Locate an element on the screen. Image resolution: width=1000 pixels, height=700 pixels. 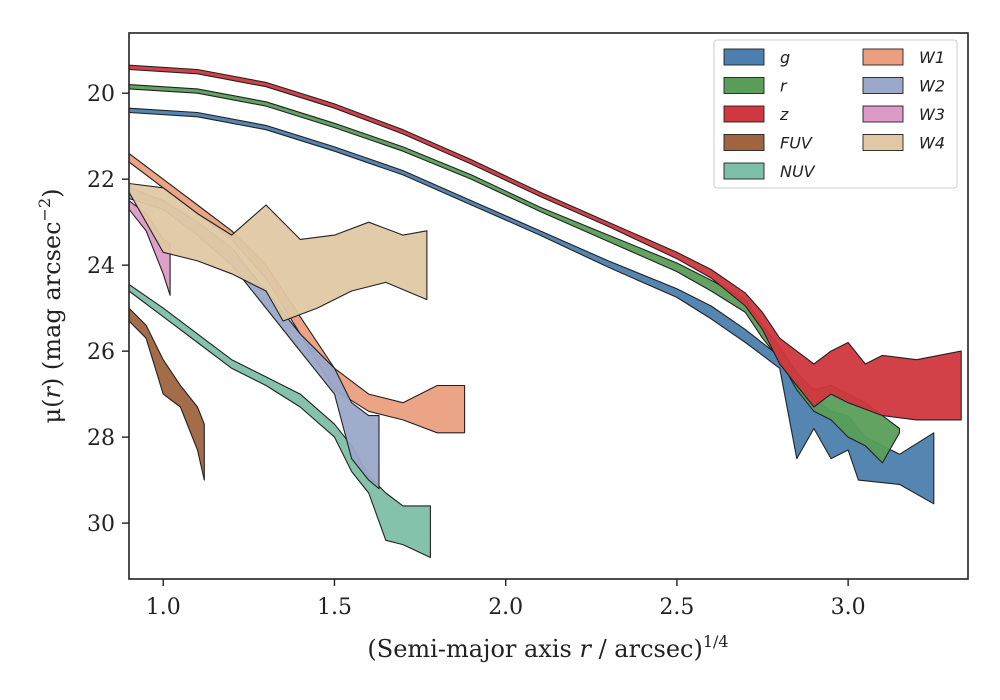
legend-swatch-r is located at coordinates (744, 85).